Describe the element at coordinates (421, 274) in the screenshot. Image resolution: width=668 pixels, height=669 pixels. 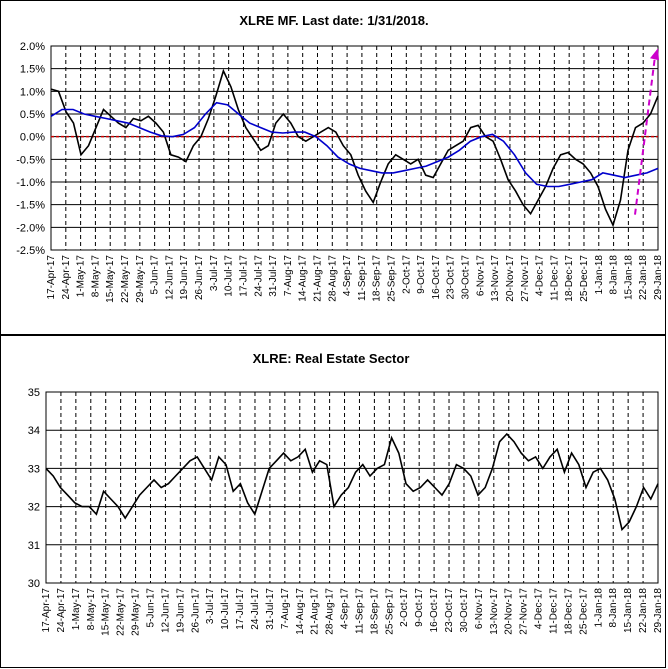
I see `x-tick-label: 9-Oct-17` at that location.